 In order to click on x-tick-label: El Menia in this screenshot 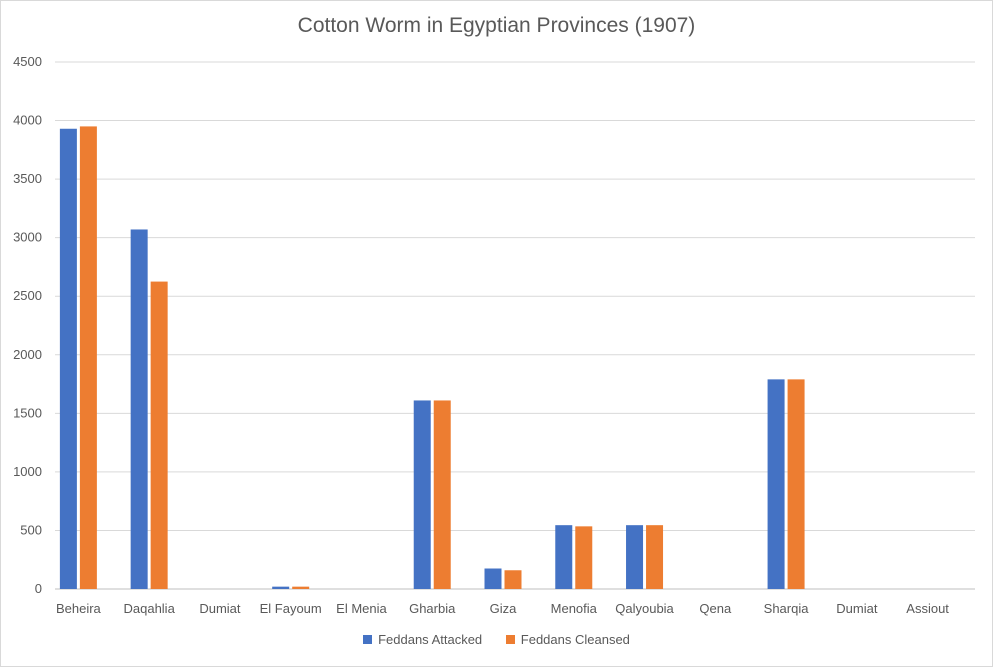, I will do `click(361, 608)`.